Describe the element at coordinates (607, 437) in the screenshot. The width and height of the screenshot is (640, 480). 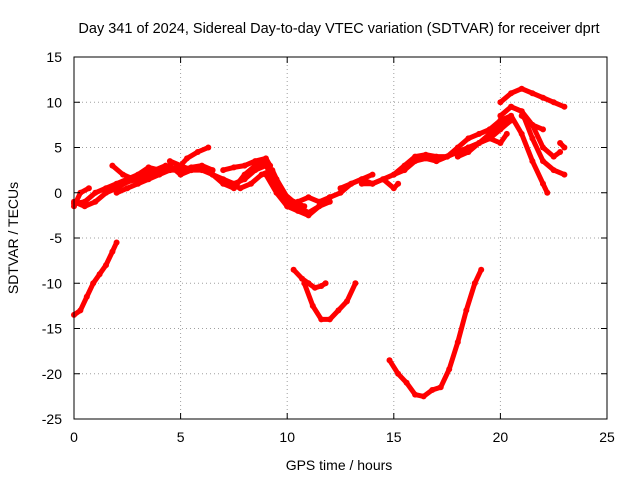
I see `x-tick-label: 25` at that location.